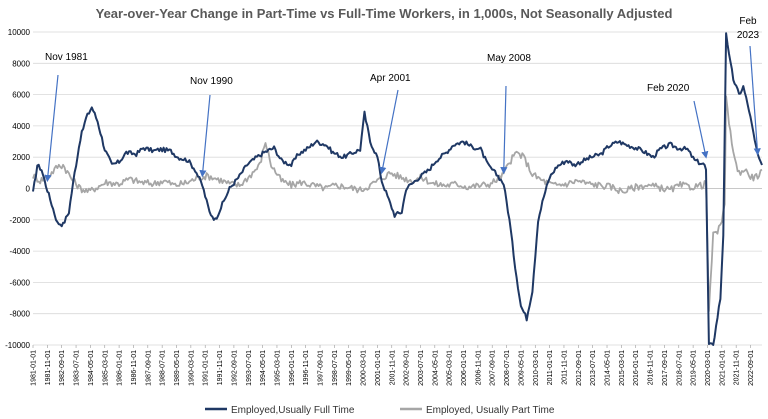 The image size is (768, 419). I want to click on annotation-label: Apr 2001, so click(390, 78).